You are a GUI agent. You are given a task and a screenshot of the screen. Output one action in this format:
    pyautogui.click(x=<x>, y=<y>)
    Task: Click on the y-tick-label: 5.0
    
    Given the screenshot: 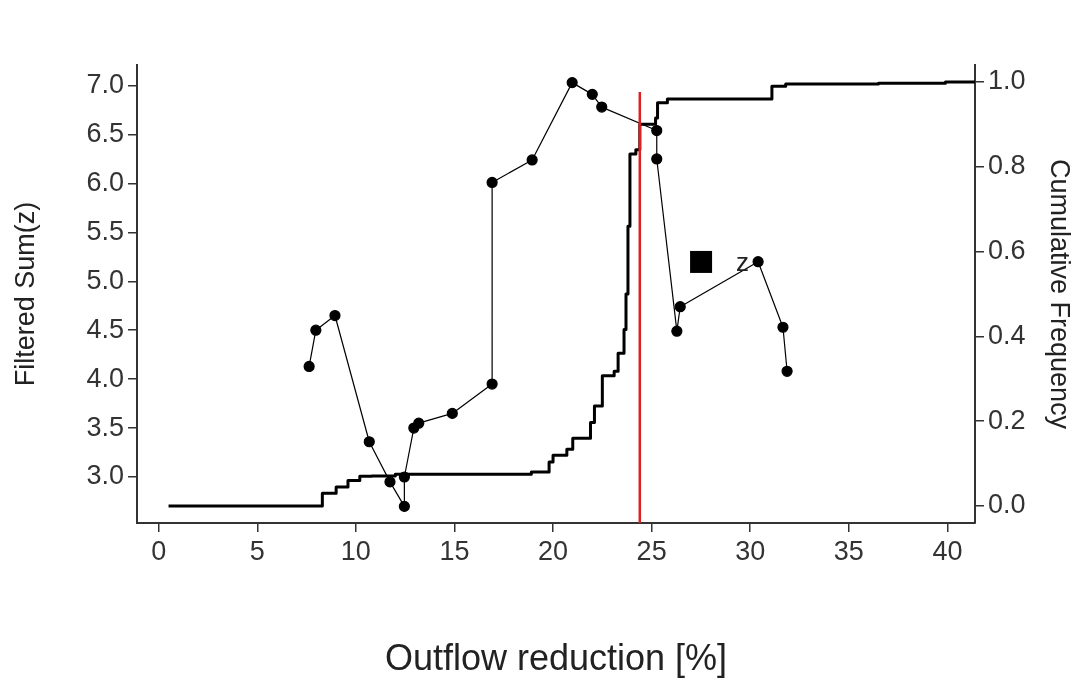 What is the action you would take?
    pyautogui.click(x=105, y=279)
    